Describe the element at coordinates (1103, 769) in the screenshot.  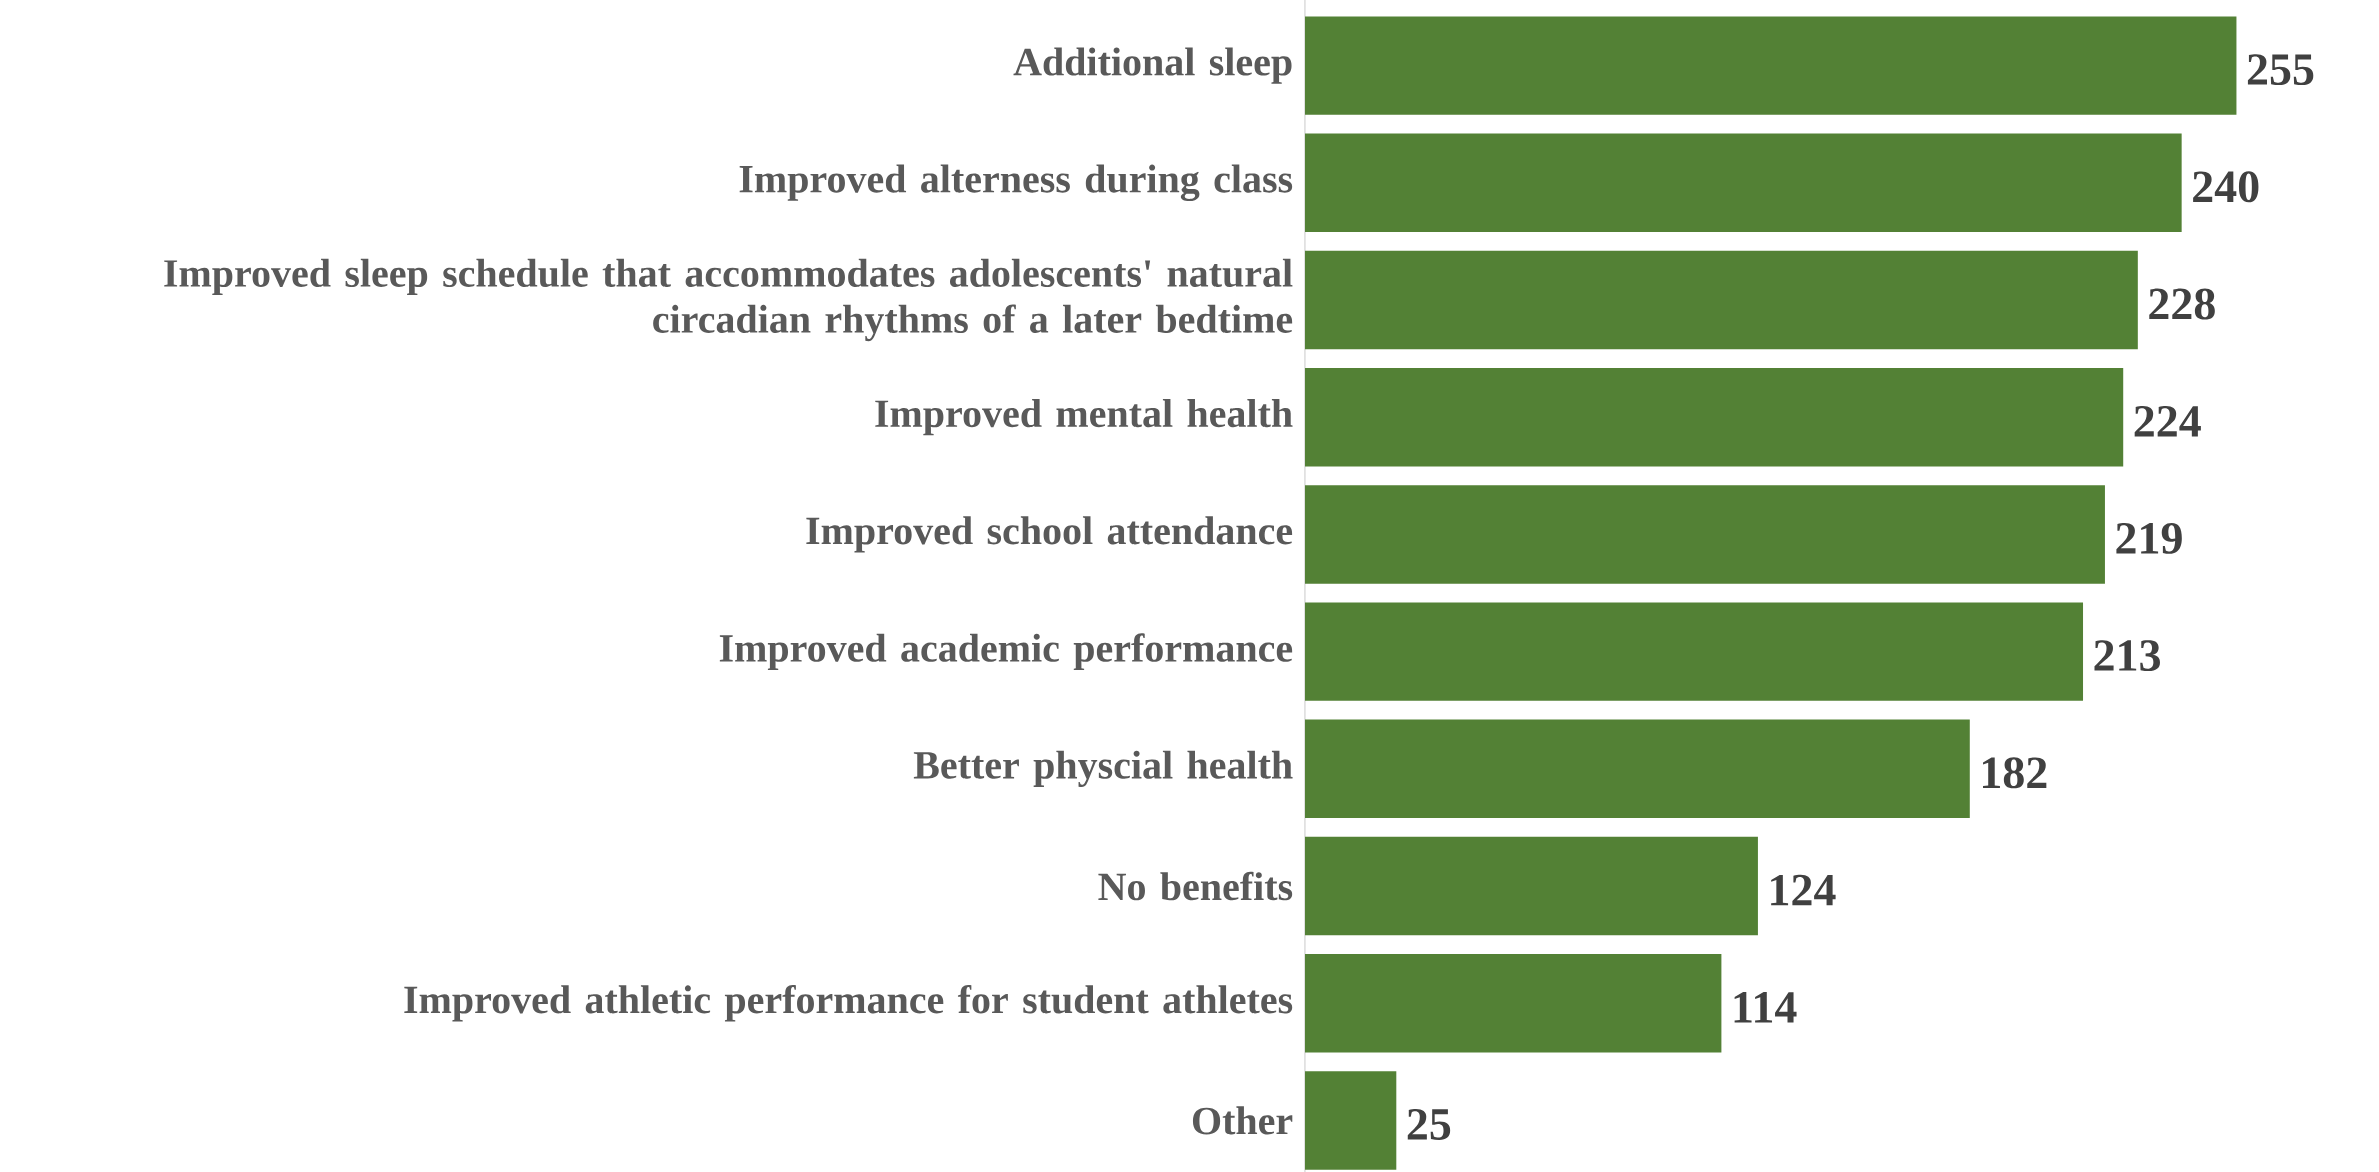
I see `y-tick-label: Better physcial health` at that location.